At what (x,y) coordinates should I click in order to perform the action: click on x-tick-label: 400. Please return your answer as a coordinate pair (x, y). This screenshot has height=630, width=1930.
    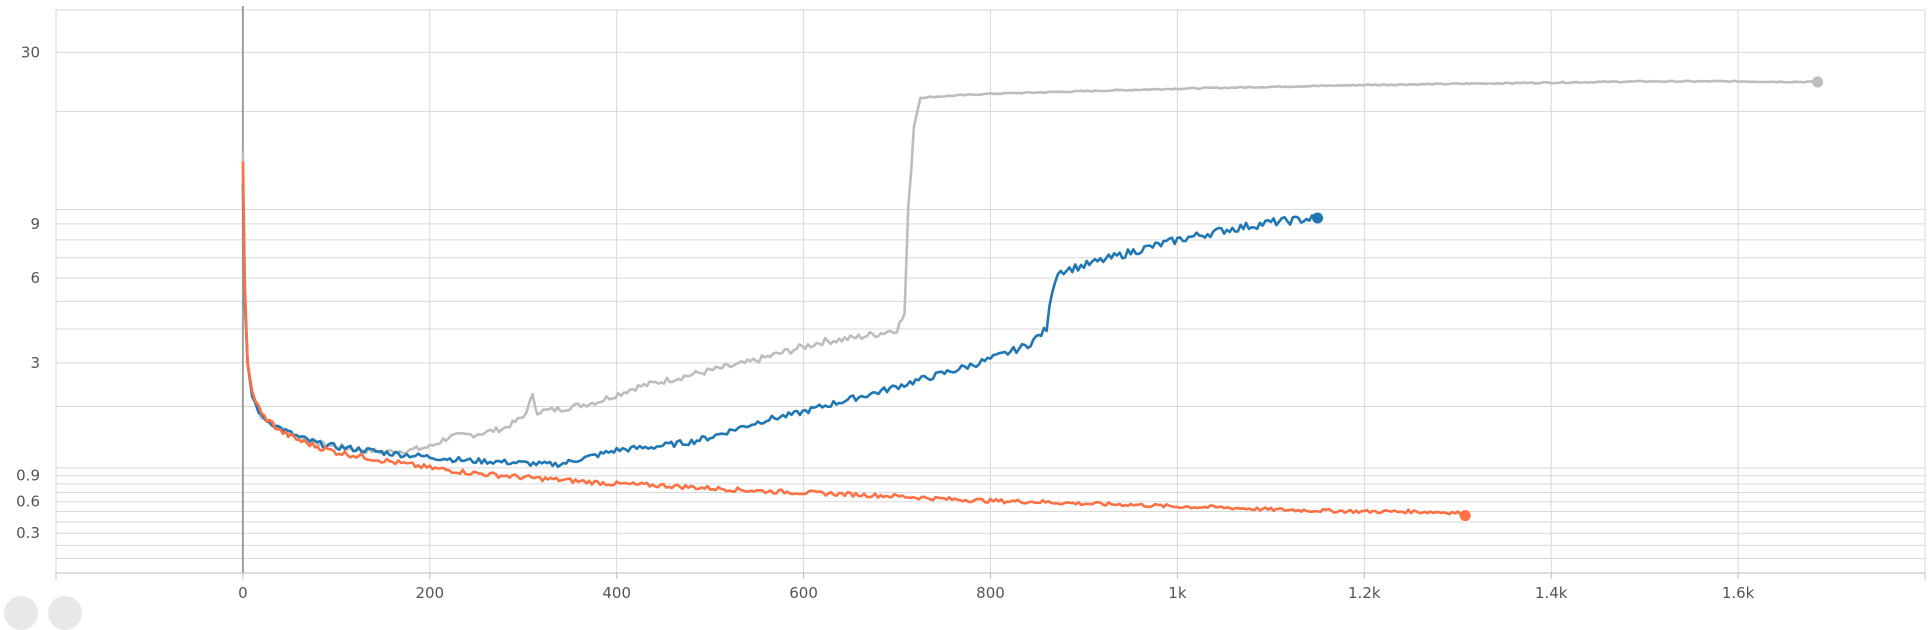
    Looking at the image, I should click on (616, 593).